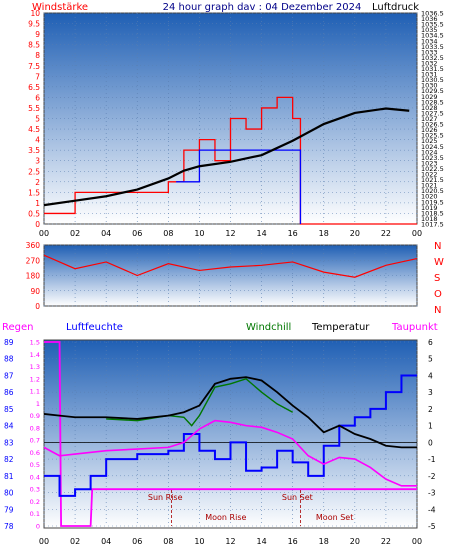  I want to click on direction-tick-label: 360, so click(33, 245).